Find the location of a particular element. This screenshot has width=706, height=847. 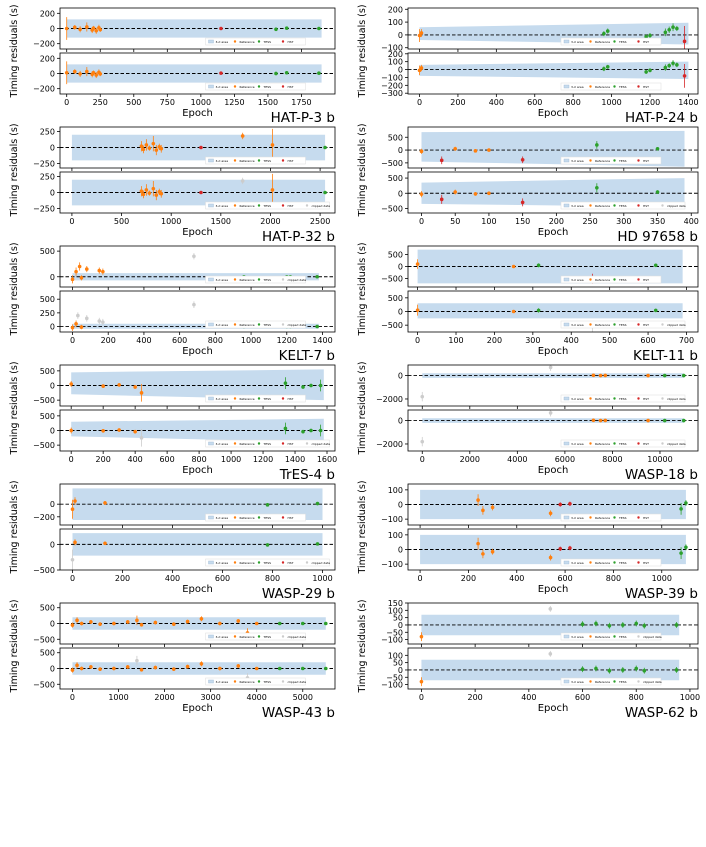

legend-frame is located at coordinates (611, 86).